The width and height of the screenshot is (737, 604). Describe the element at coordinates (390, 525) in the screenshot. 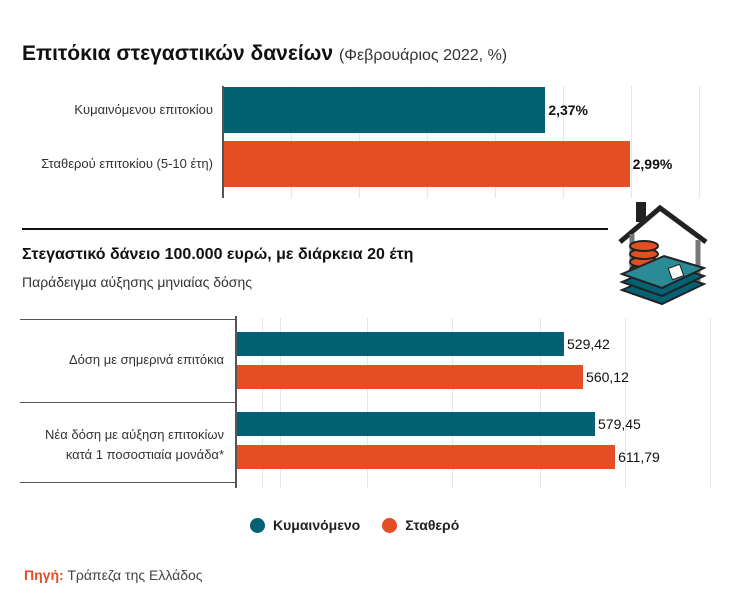

I see `legend-dot-fixed` at that location.